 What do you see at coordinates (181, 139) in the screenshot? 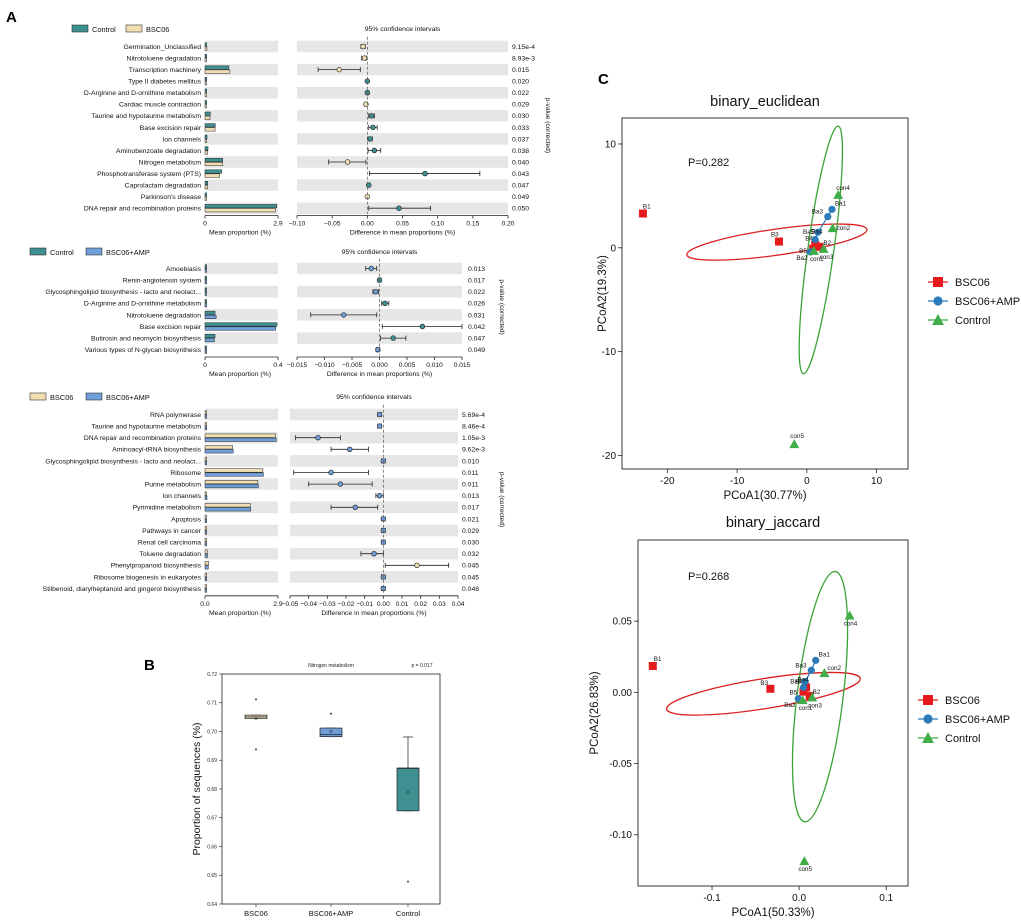
I see `row-label: Ion channels` at bounding box center [181, 139].